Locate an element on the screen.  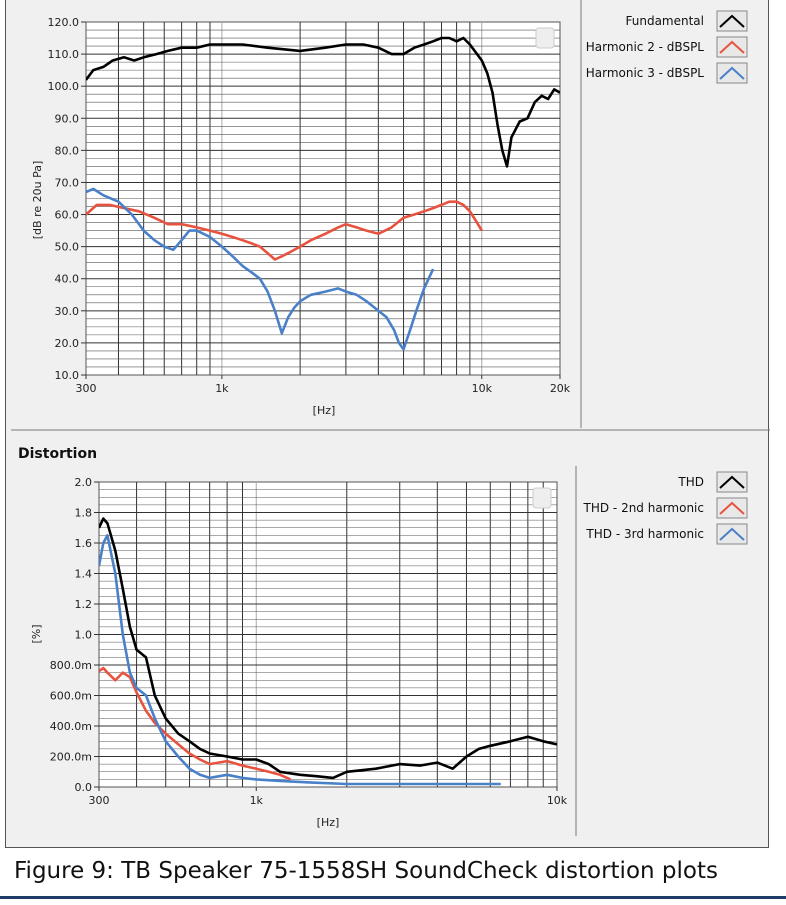
legend-label: Harmonic 2 - dBSPL is located at coordinates (645, 47).